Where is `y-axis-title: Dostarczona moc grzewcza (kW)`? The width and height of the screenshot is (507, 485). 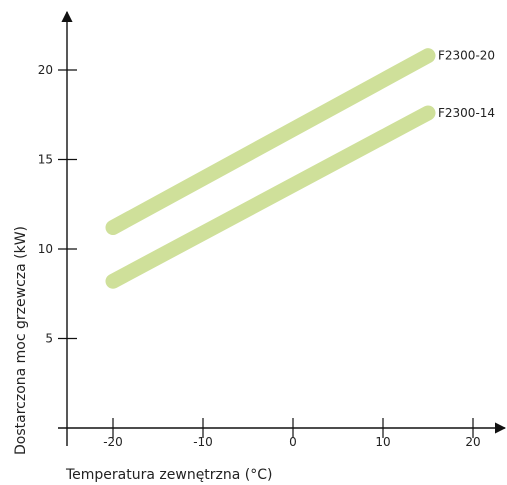 y-axis-title: Dostarczona moc grzewcza (kW) is located at coordinates (21, 340).